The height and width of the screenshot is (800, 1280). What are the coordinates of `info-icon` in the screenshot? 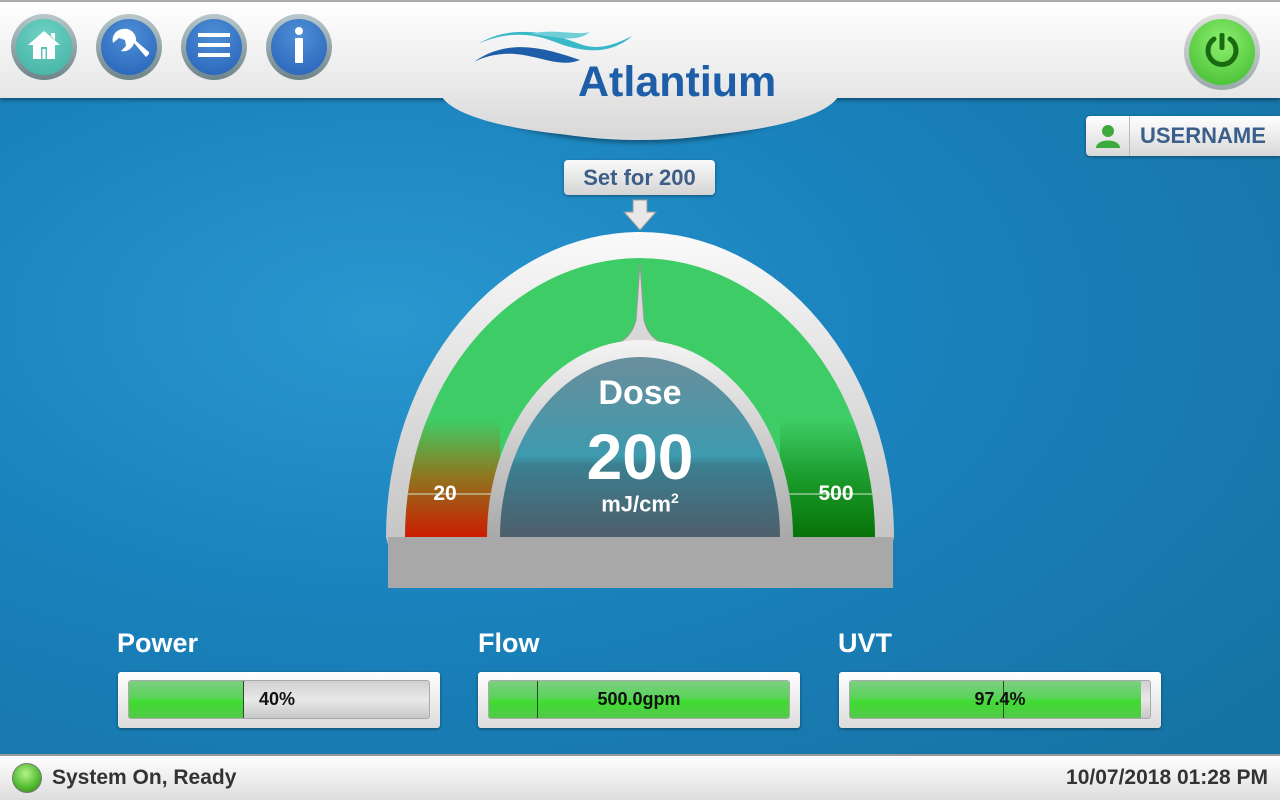 It's located at (299, 47).